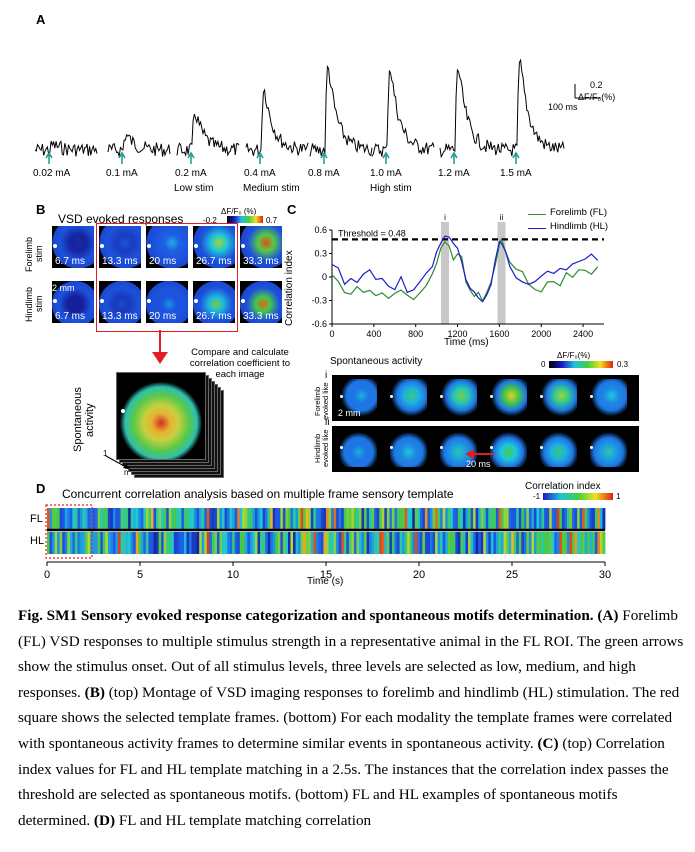 Image resolution: width=695 pixels, height=852 pixels. I want to click on stim-label-6: 1.2 mA, so click(454, 173).